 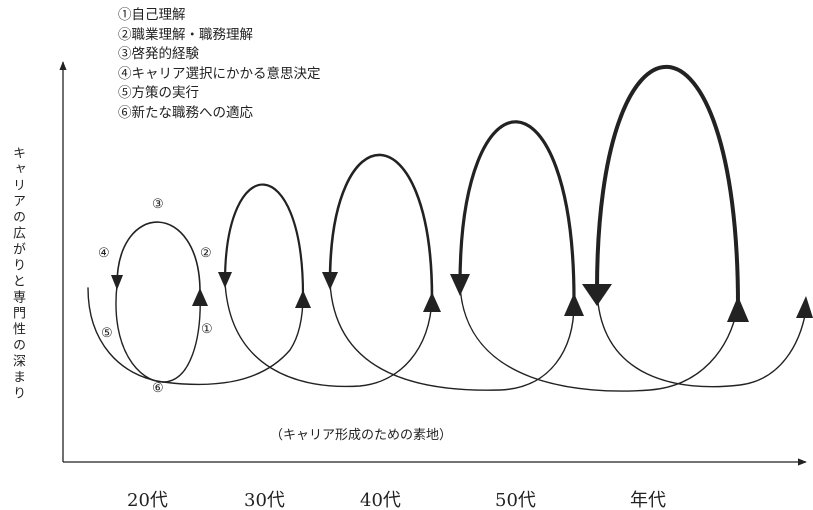 I want to click on x-tick-50s: 50代, so click(x=515, y=500).